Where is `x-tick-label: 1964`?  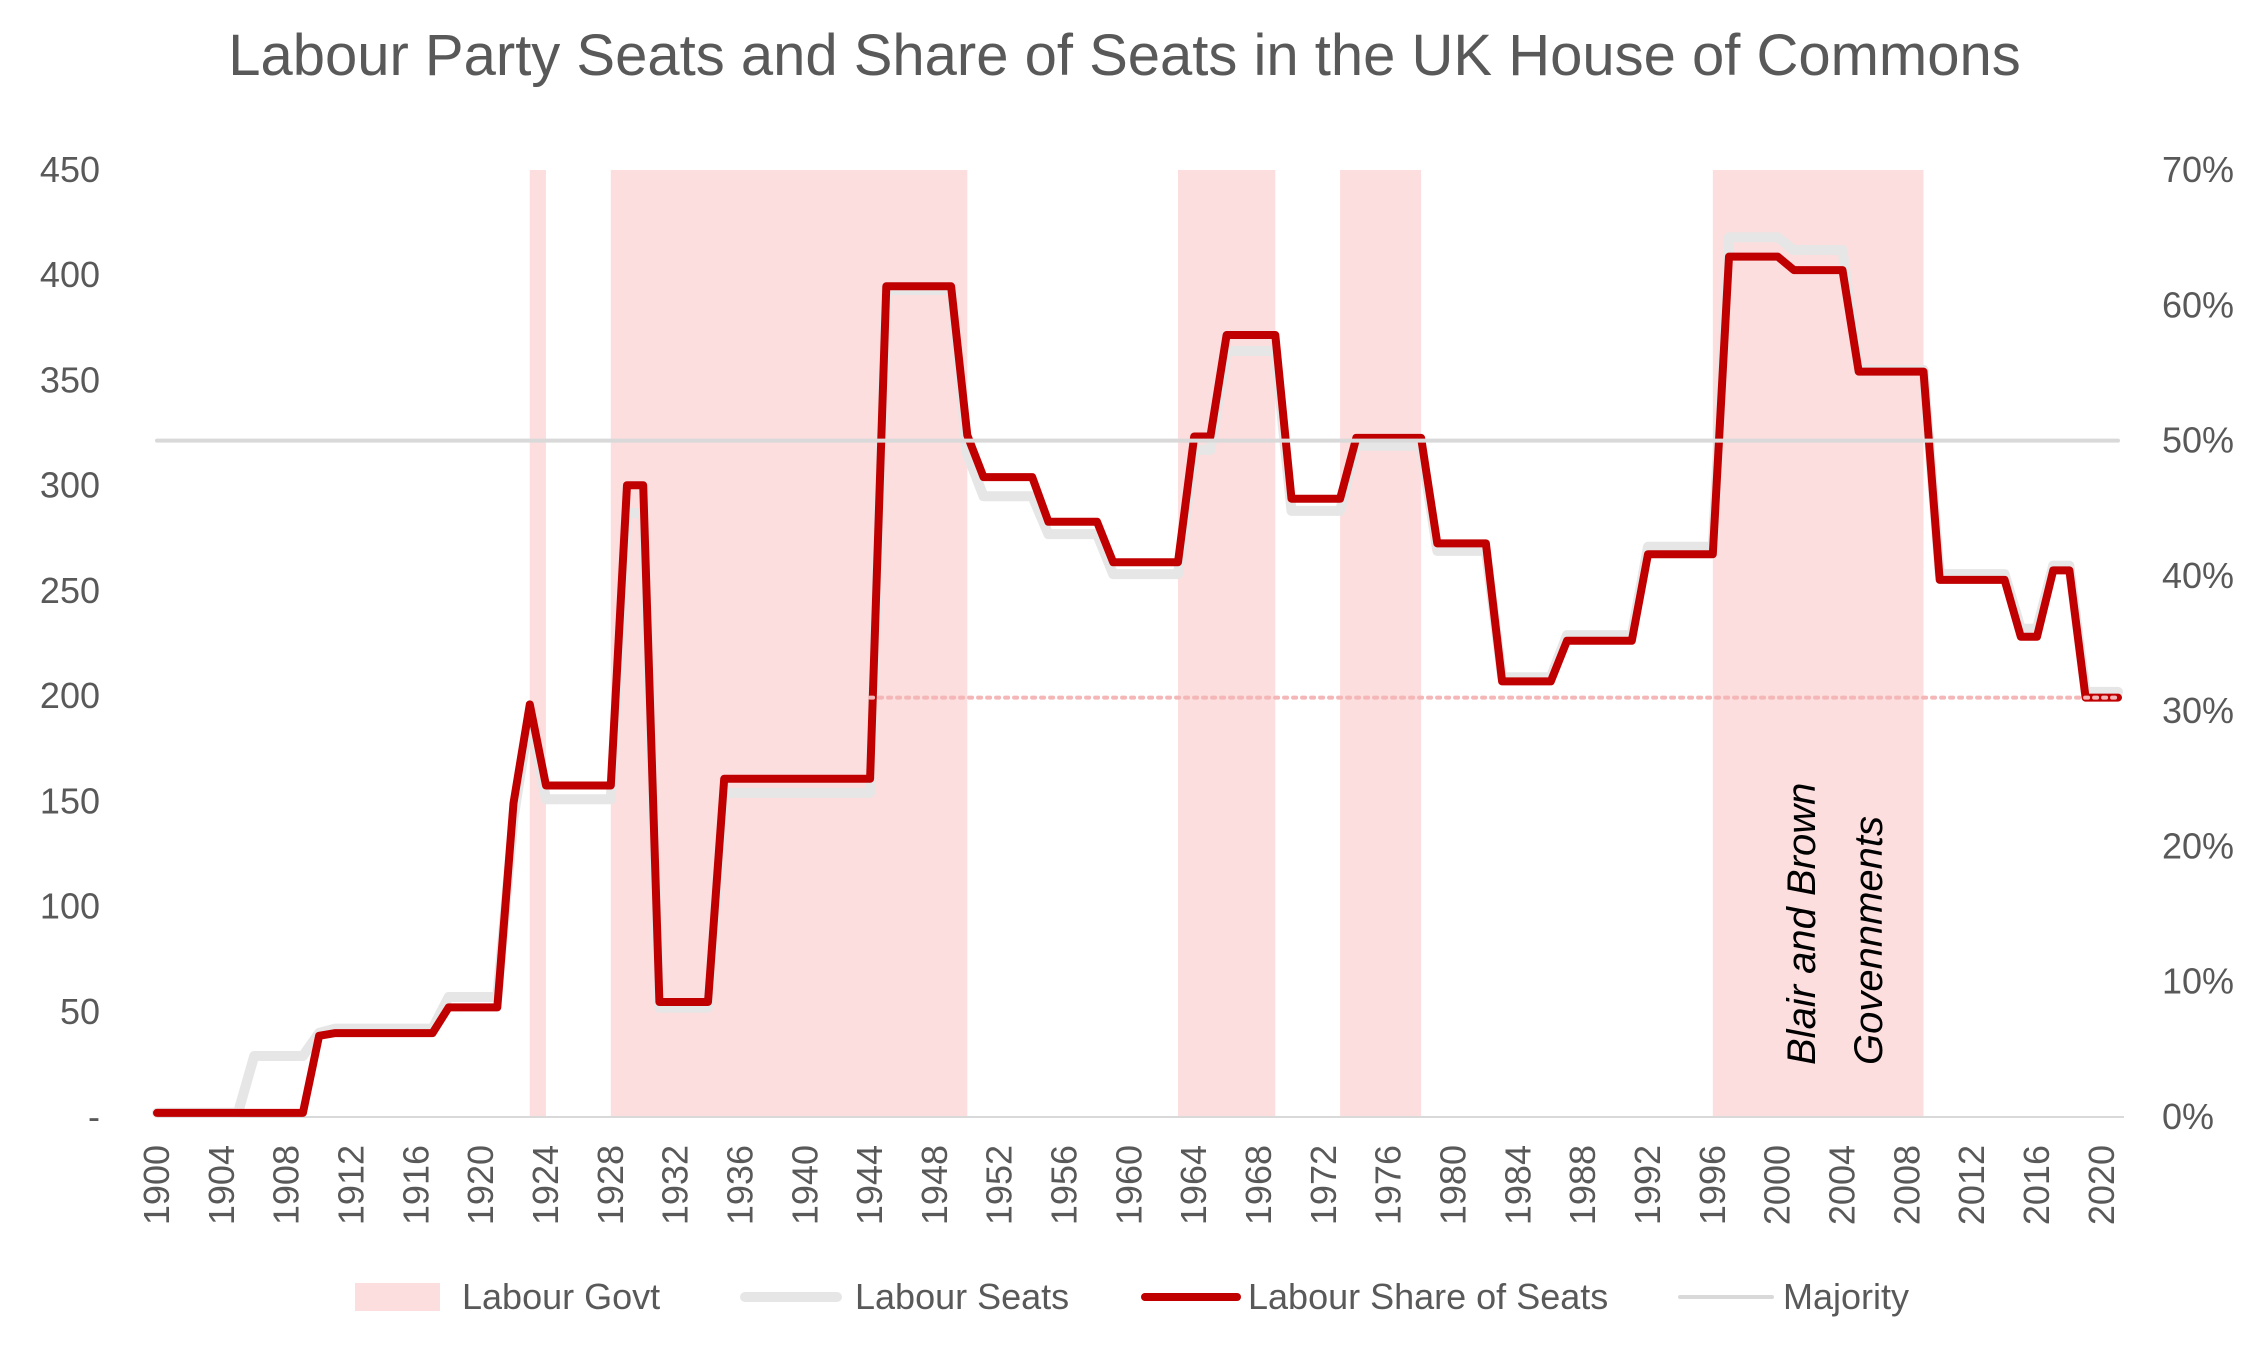 x-tick-label: 1964 is located at coordinates (1193, 1185).